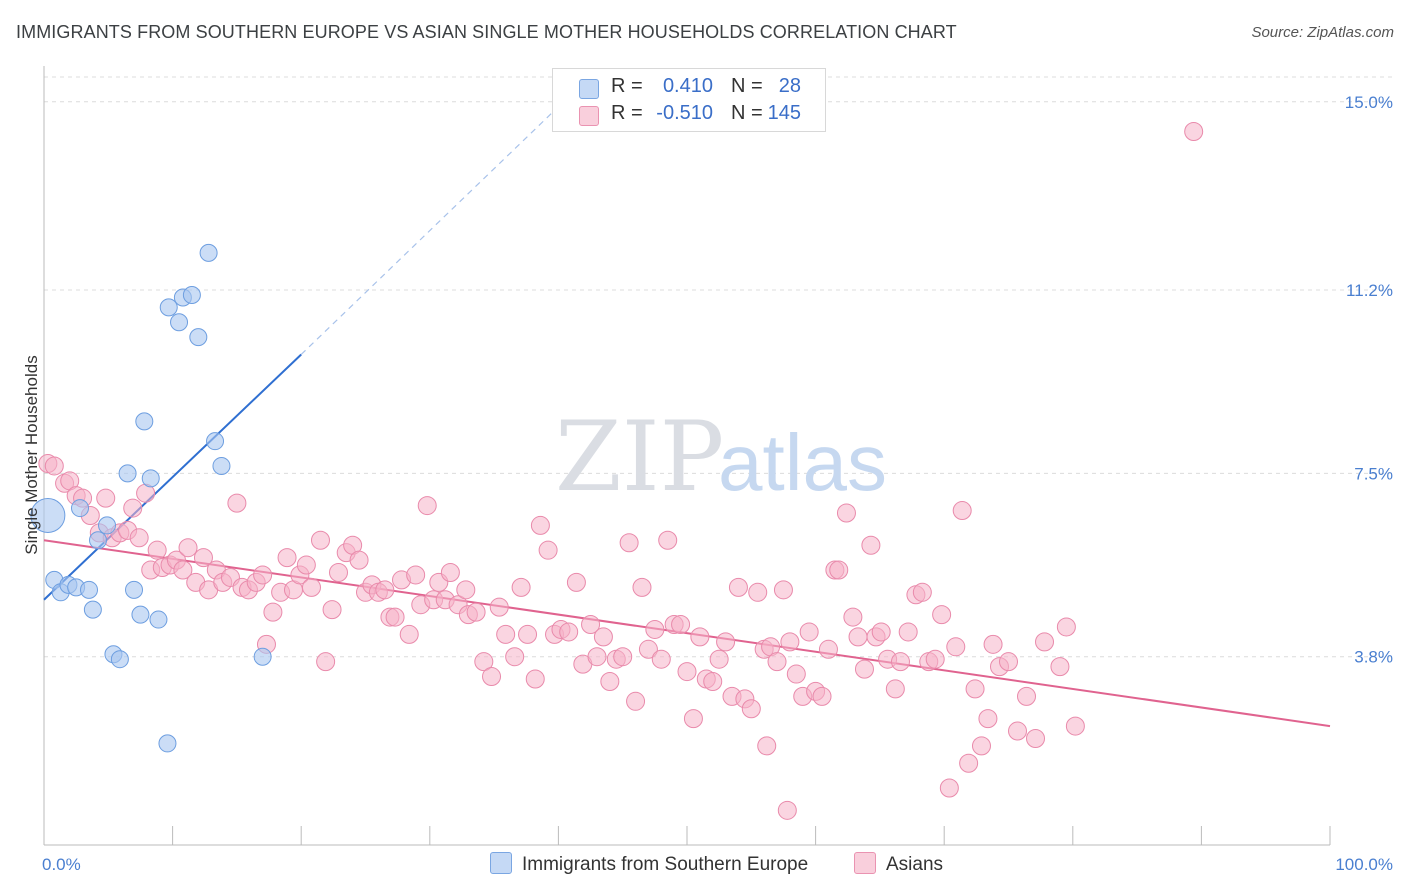 The image size is (1406, 892). What do you see at coordinates (1364, 864) in the screenshot?
I see `x-tick-label-max: 100.0%` at bounding box center [1364, 864].